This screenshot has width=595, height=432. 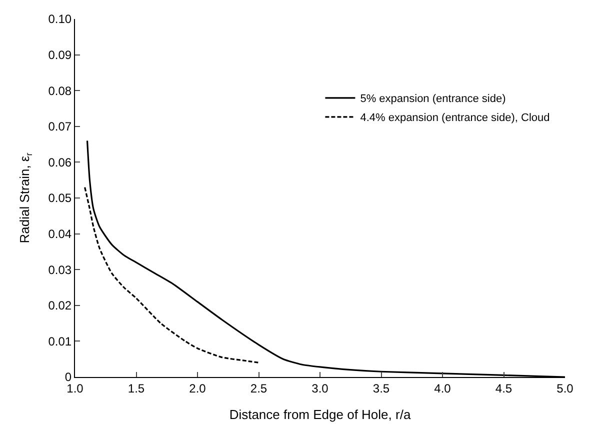 I want to click on x-tick-label: 3.5, so click(x=381, y=388).